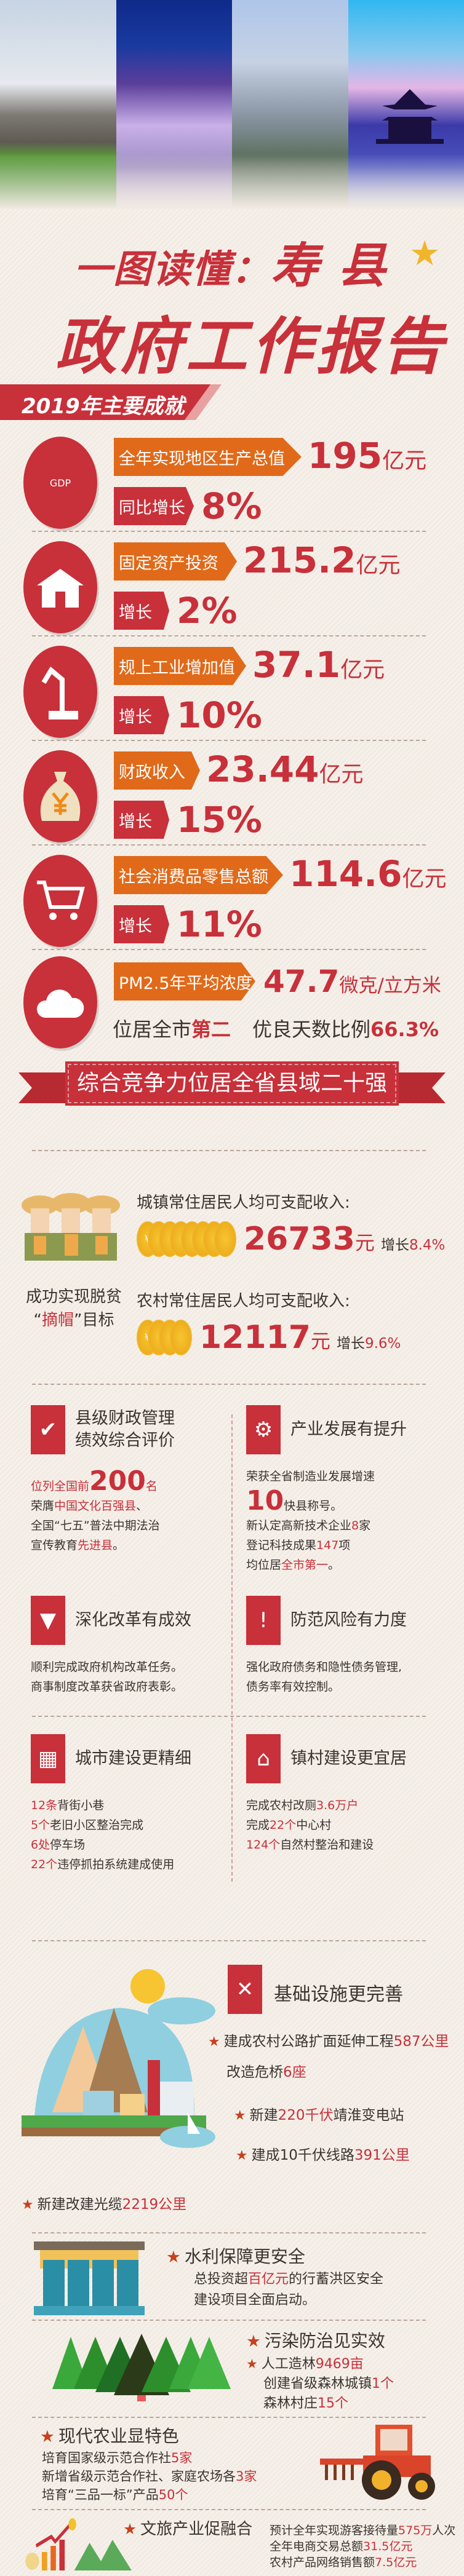 The width and height of the screenshot is (464, 2576). Describe the element at coordinates (219, 820) in the screenshot. I see `growth-value: 15%` at that location.